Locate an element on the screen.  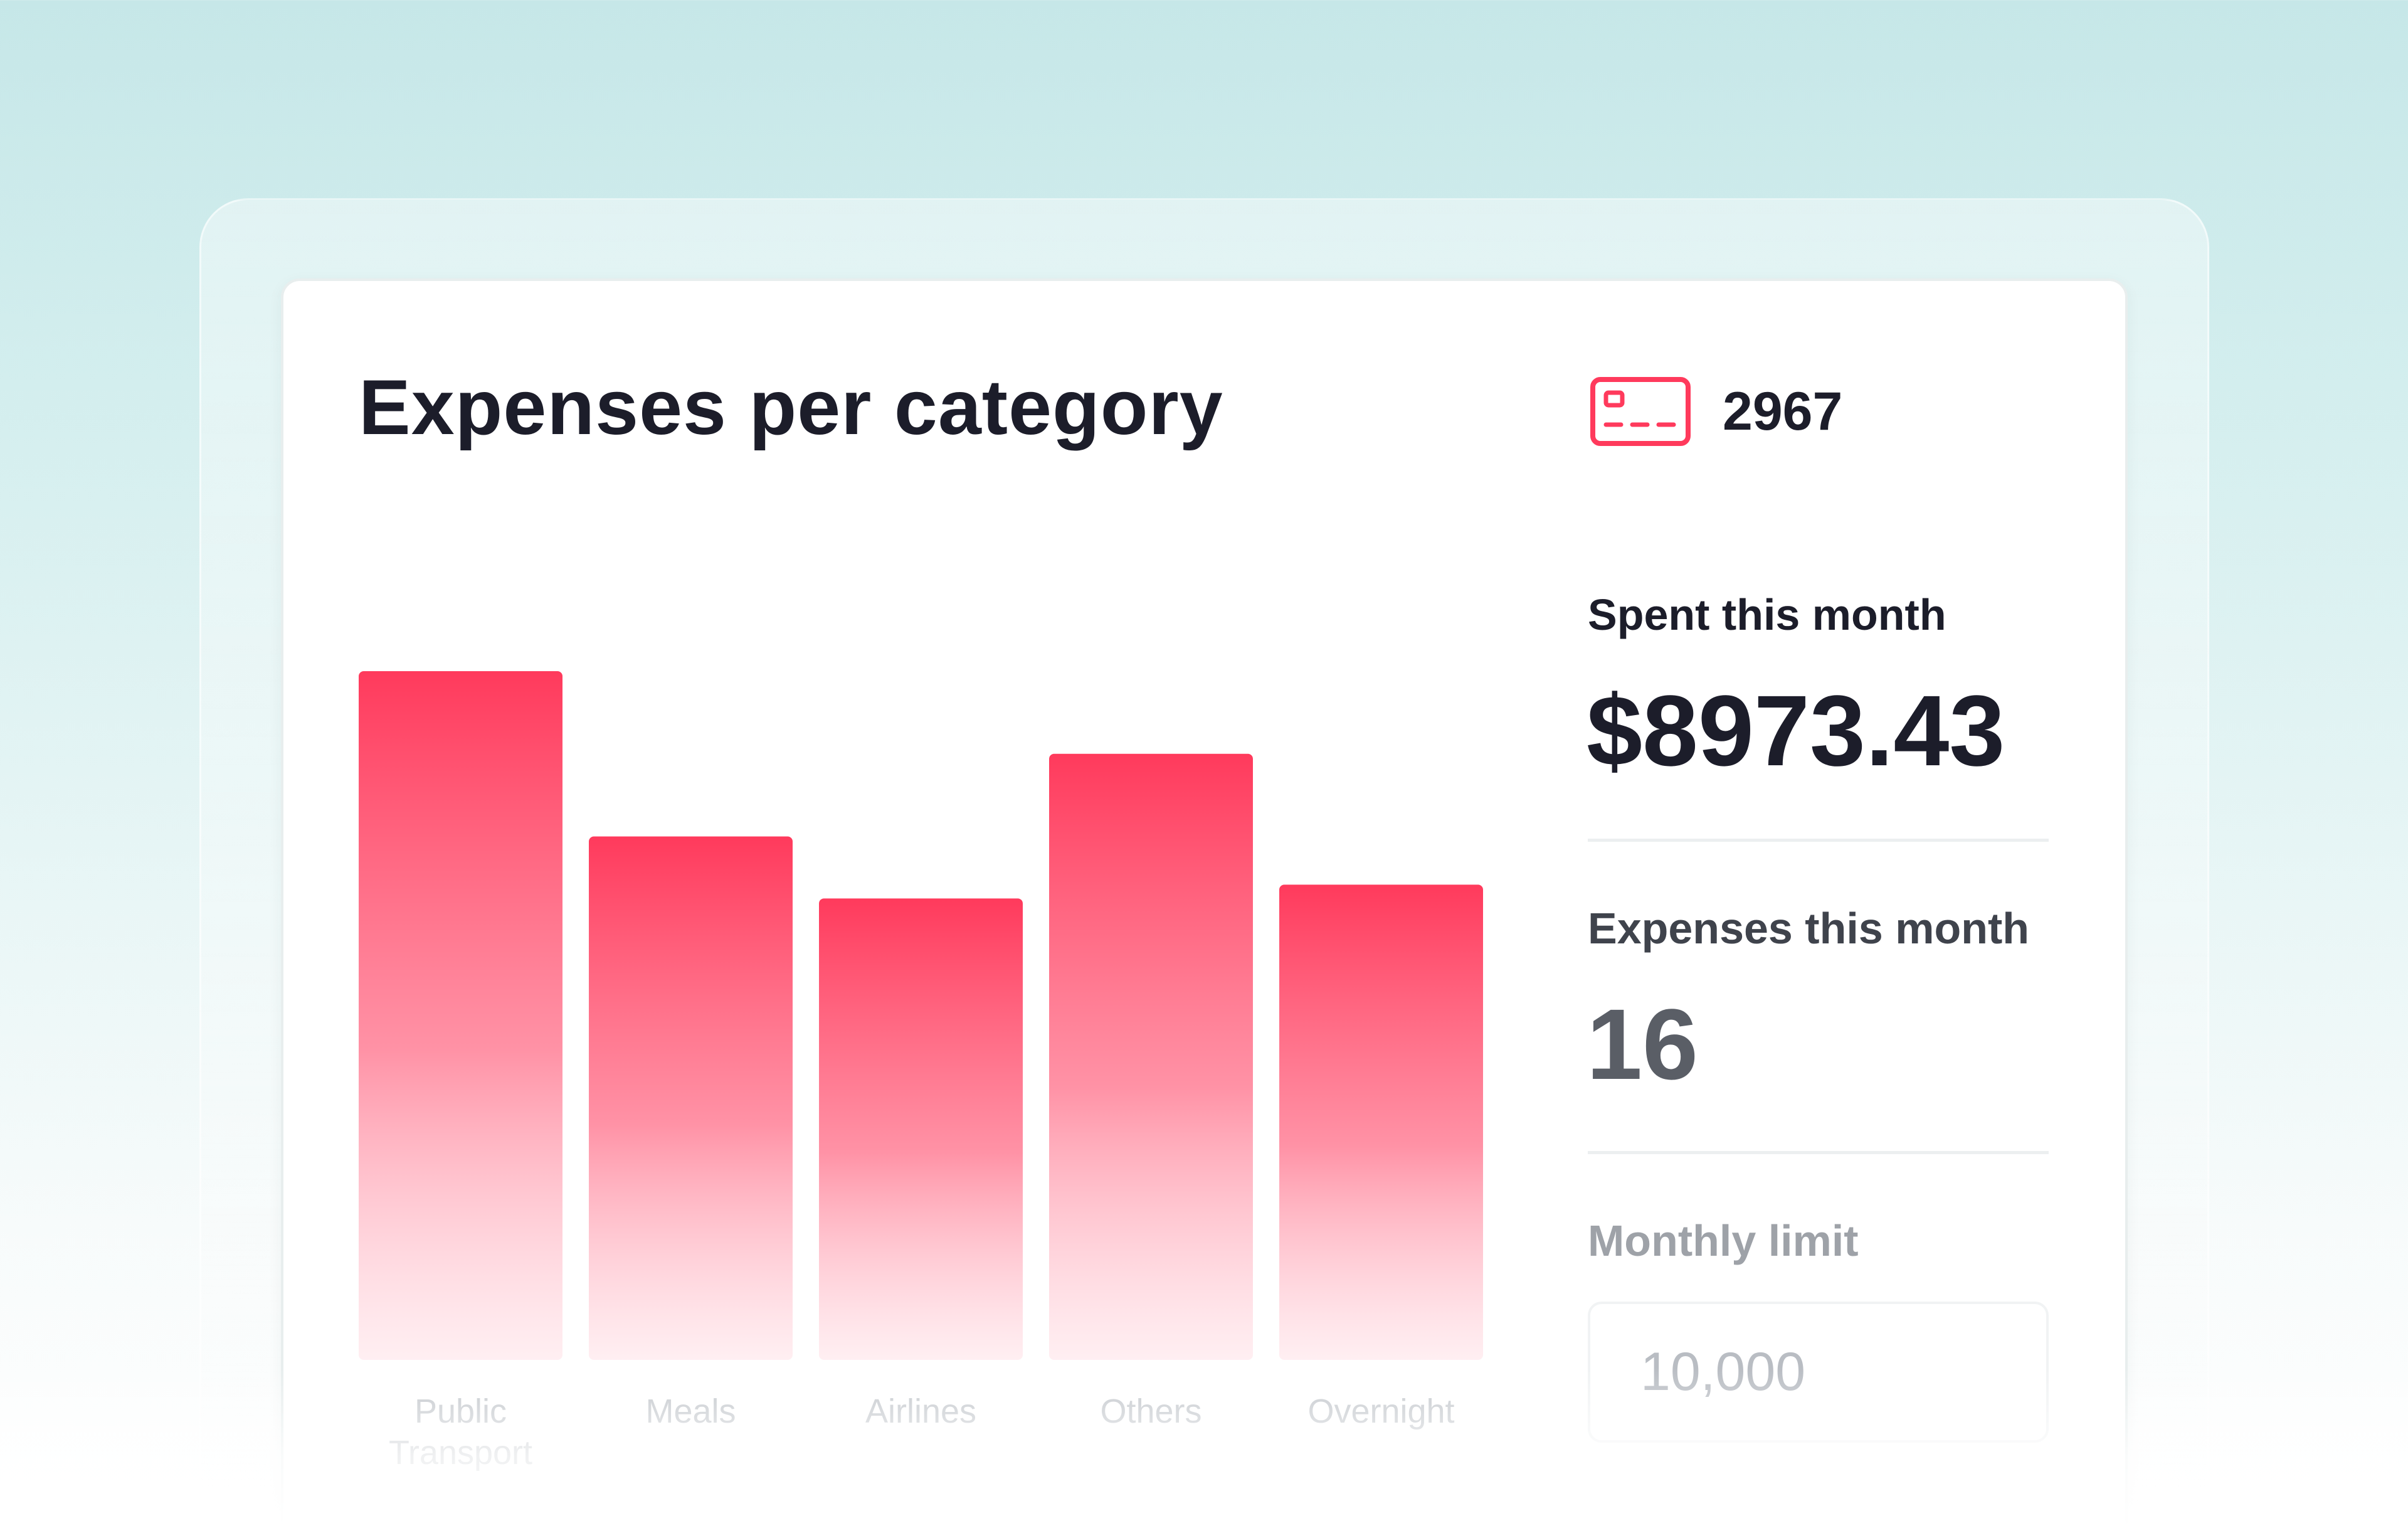
card-title: Expenses per category is located at coordinates (791, 407).